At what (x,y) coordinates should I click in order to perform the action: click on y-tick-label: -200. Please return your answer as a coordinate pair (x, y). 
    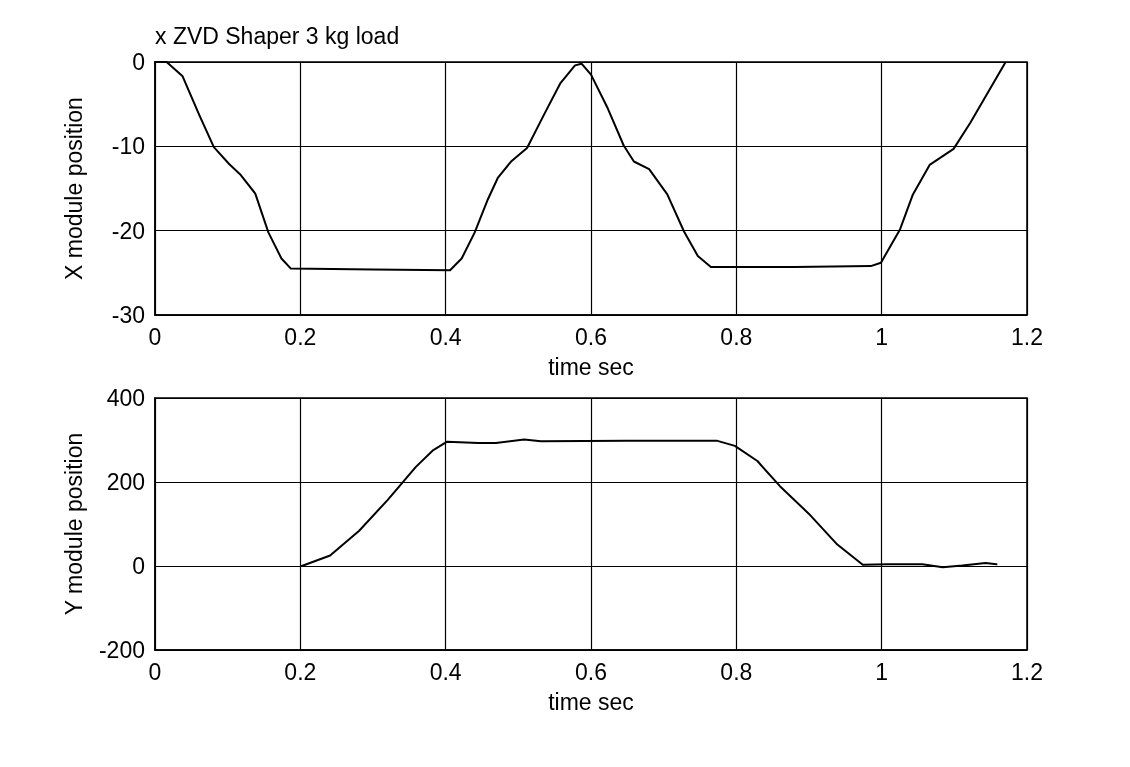
    Looking at the image, I should click on (121, 650).